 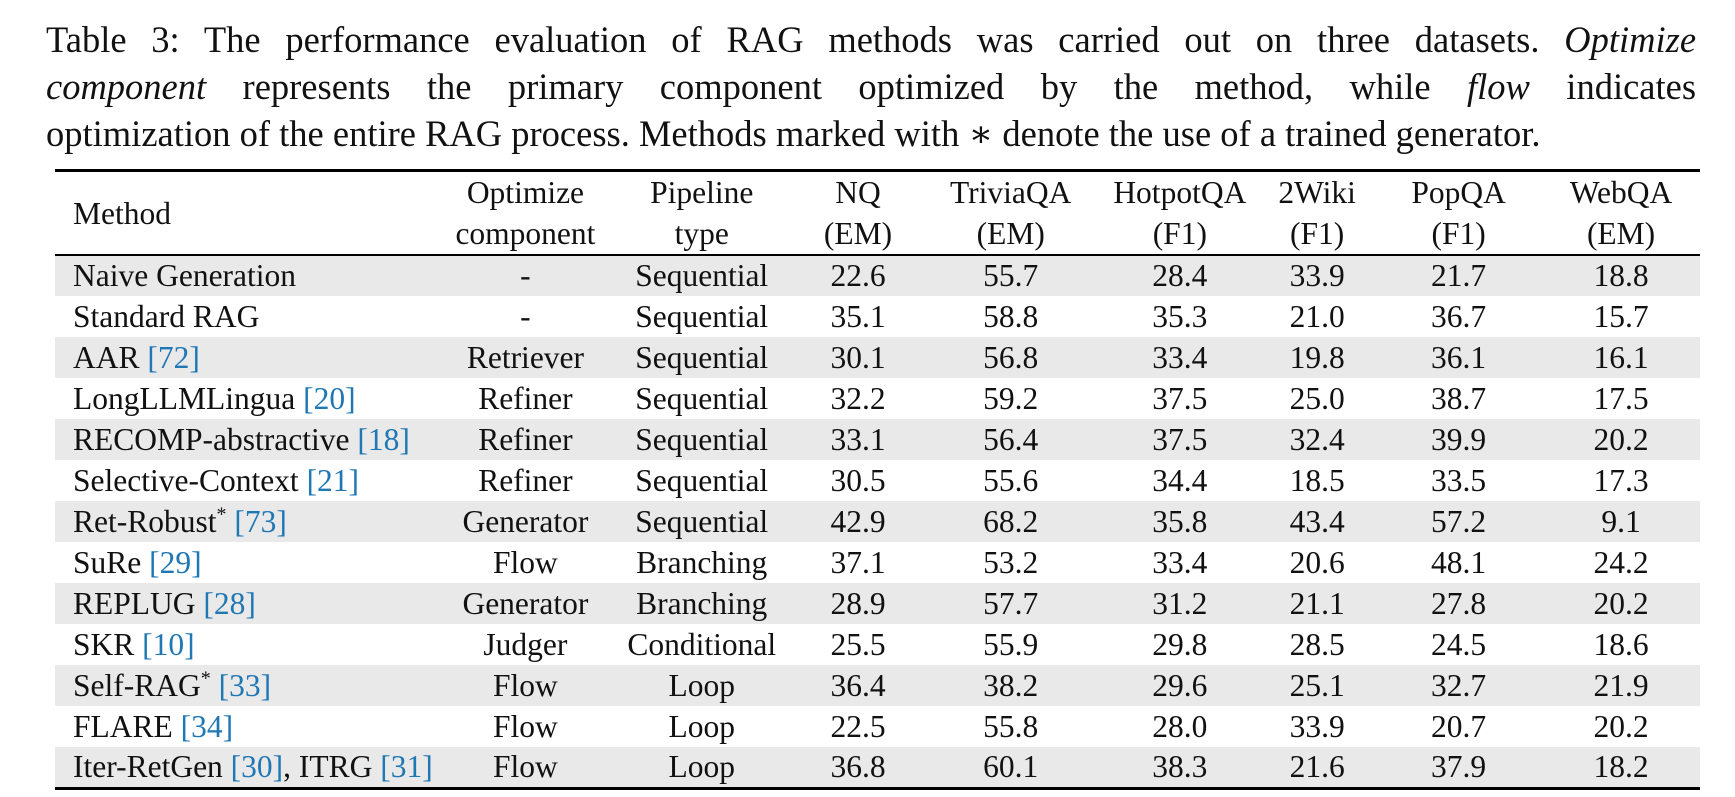 I want to click on trained-generator-marker: *, so click(x=221, y=514).